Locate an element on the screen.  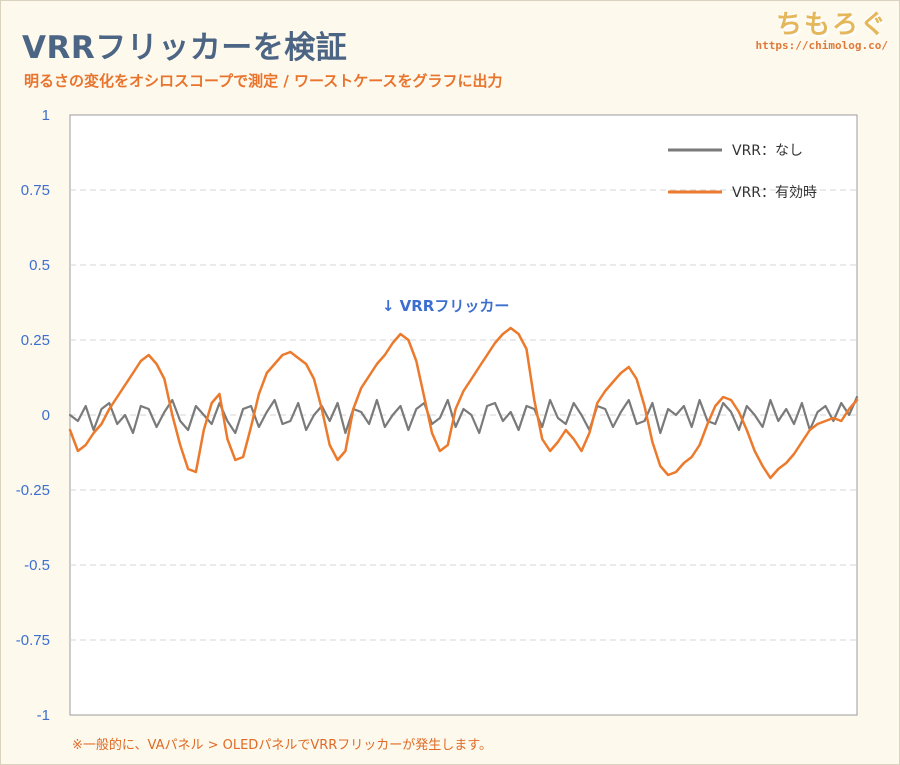
y-tick-label: 0.75 is located at coordinates (35, 190).